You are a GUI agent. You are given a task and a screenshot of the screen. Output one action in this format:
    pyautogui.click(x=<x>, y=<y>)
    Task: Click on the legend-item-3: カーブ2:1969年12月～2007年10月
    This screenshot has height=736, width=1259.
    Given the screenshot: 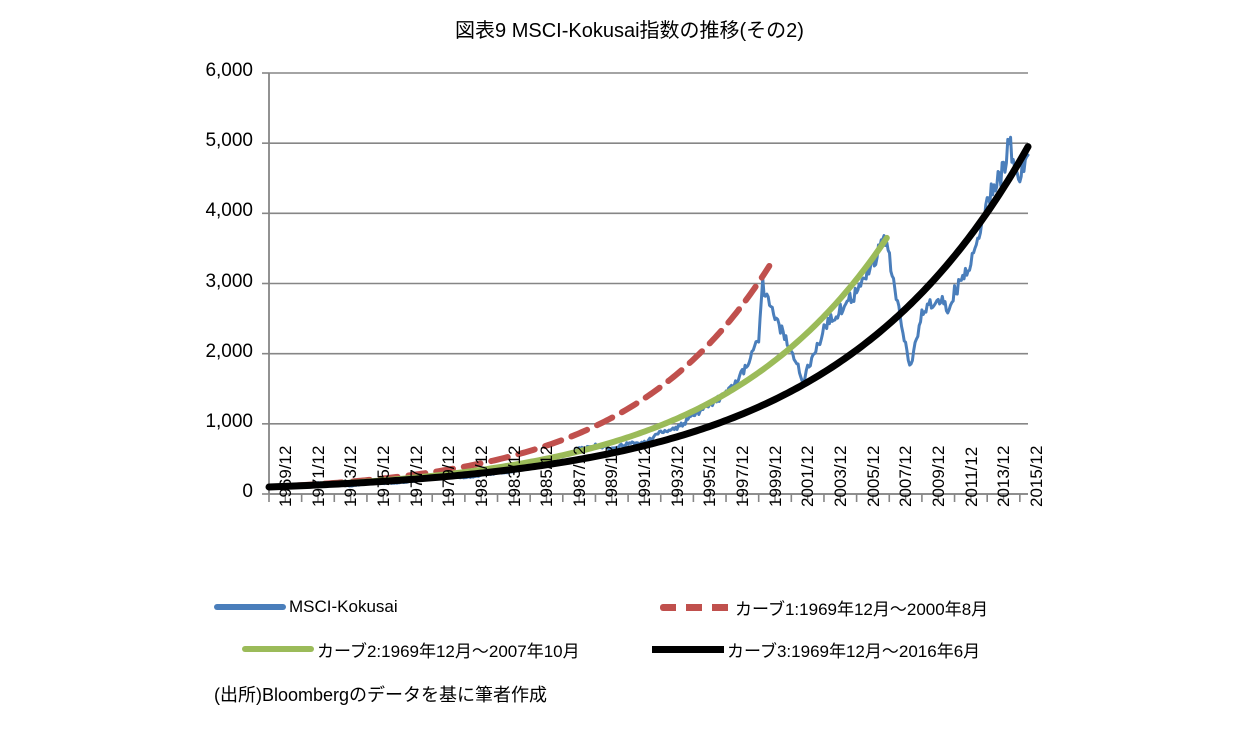 What is the action you would take?
    pyautogui.click(x=411, y=649)
    